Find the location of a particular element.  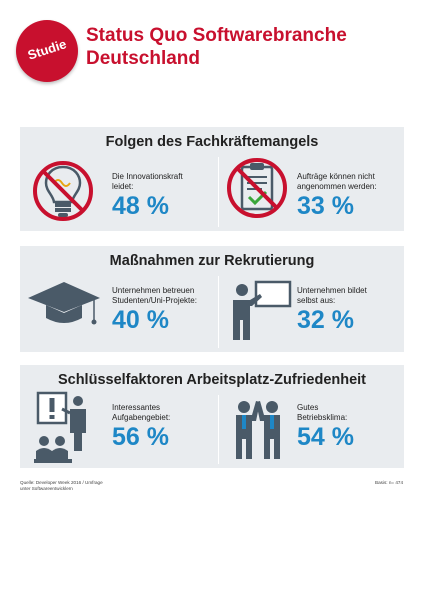

graduation-cap-icon is located at coordinates (64, 303).